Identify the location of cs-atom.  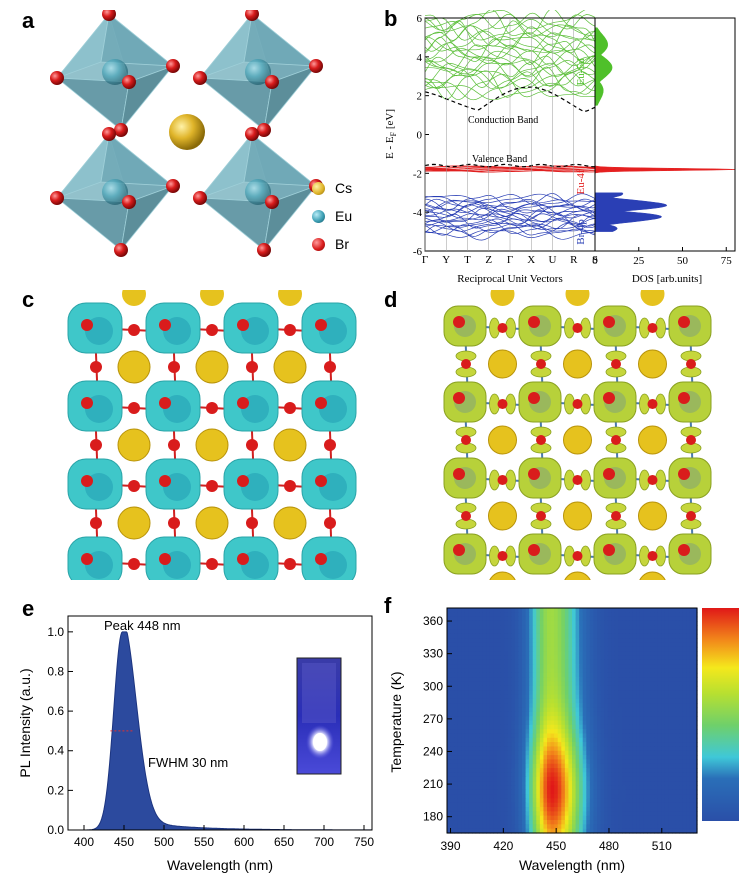
(652, 364).